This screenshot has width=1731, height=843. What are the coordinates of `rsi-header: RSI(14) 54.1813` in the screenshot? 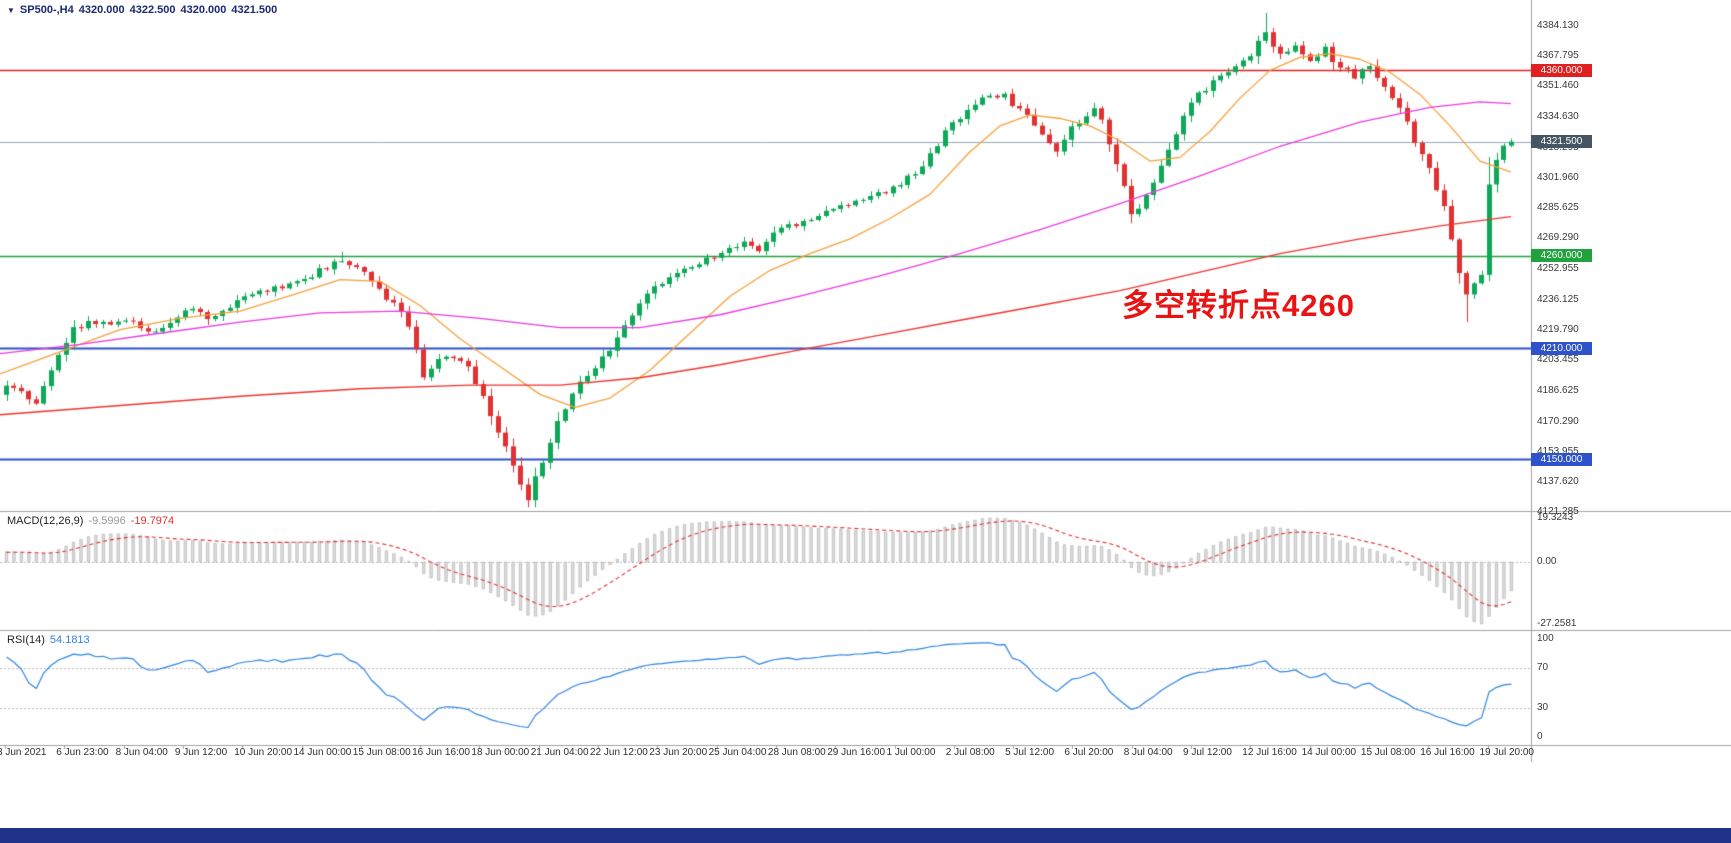 It's located at (51, 640).